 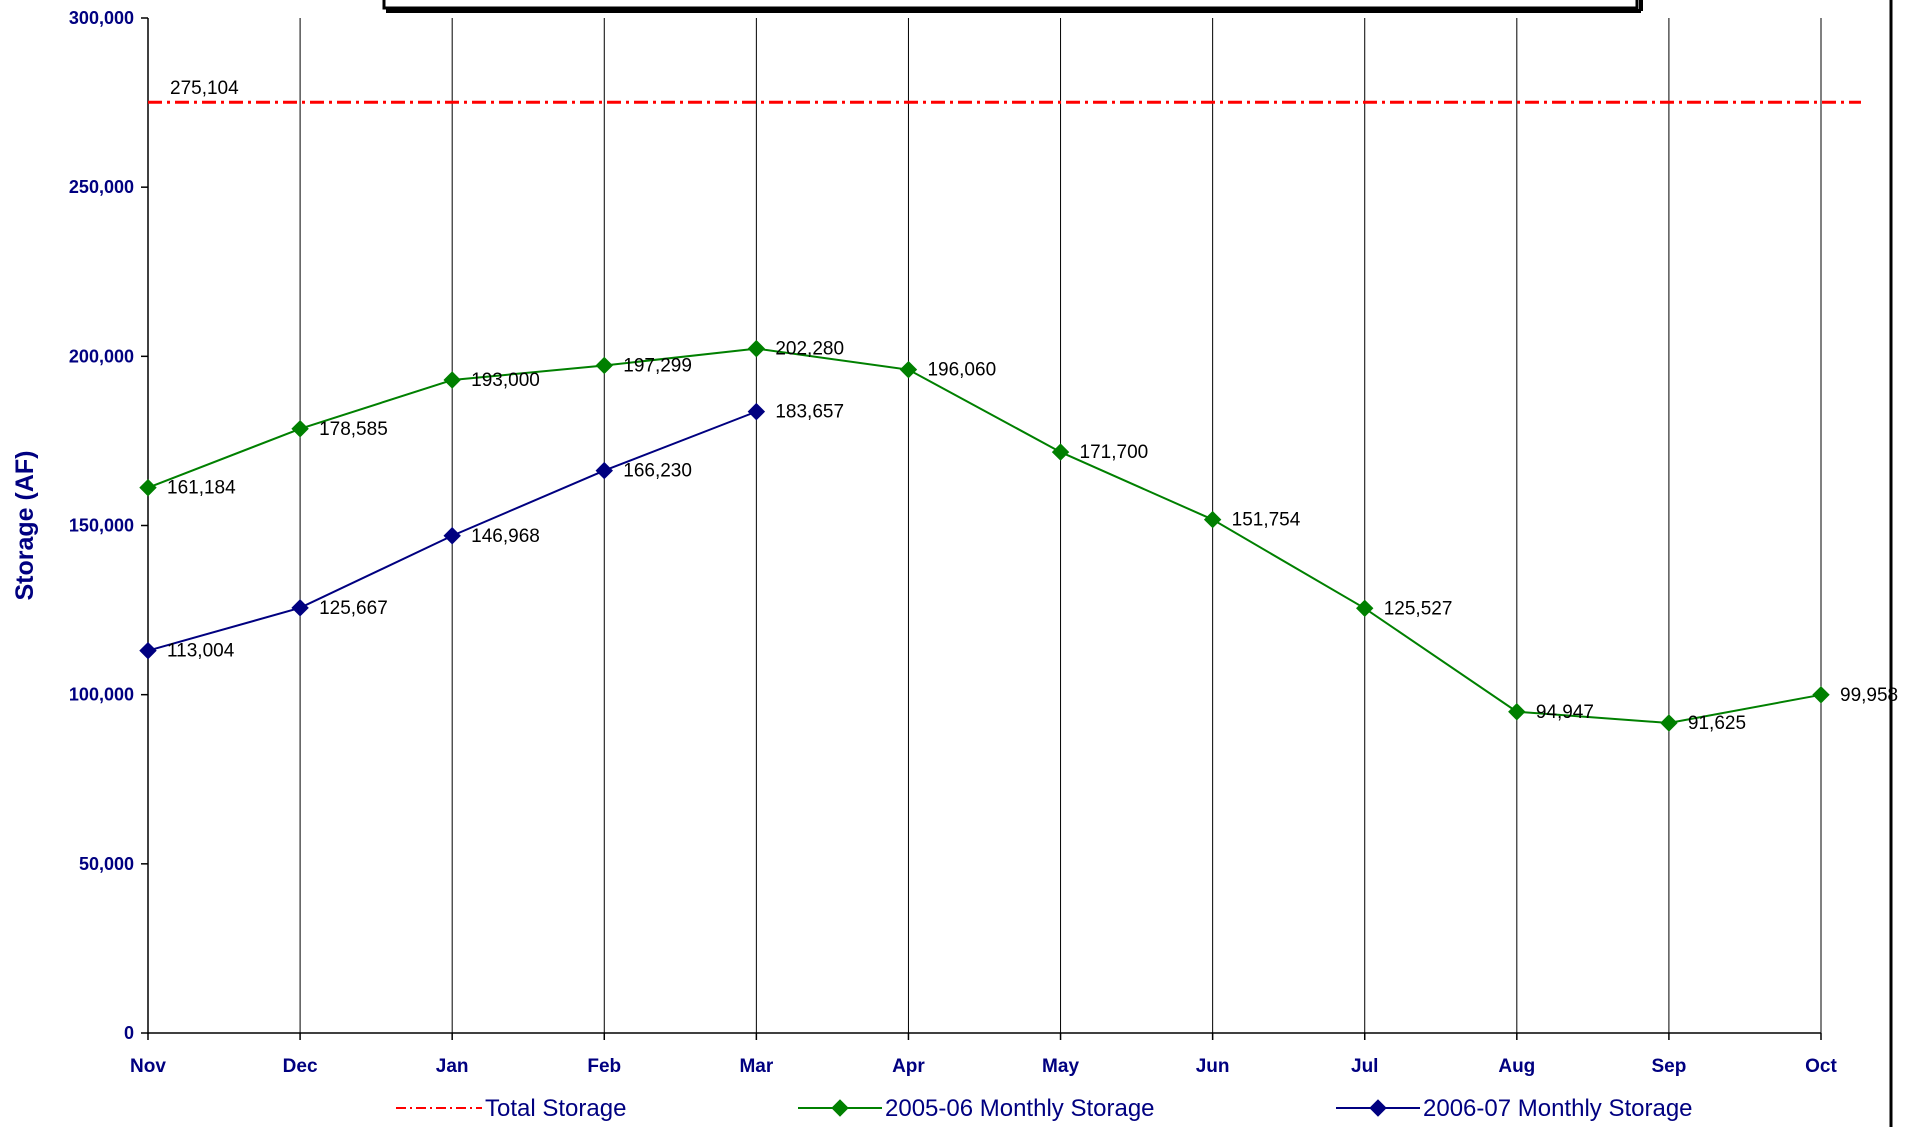 I want to click on y-tick-label: 0, so click(x=129, y=1033).